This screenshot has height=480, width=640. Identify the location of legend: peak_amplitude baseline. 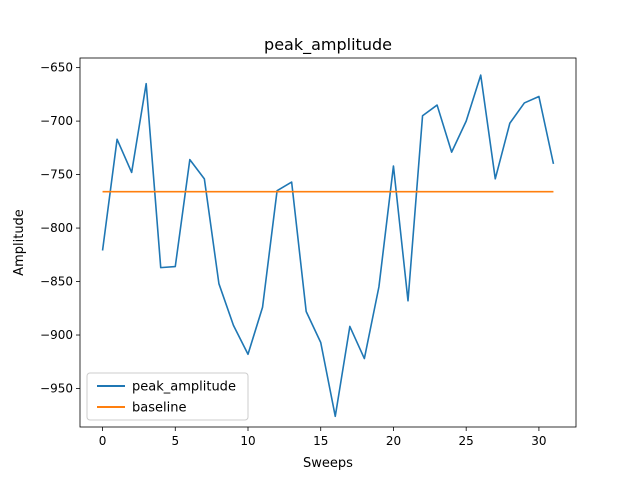
(167, 396).